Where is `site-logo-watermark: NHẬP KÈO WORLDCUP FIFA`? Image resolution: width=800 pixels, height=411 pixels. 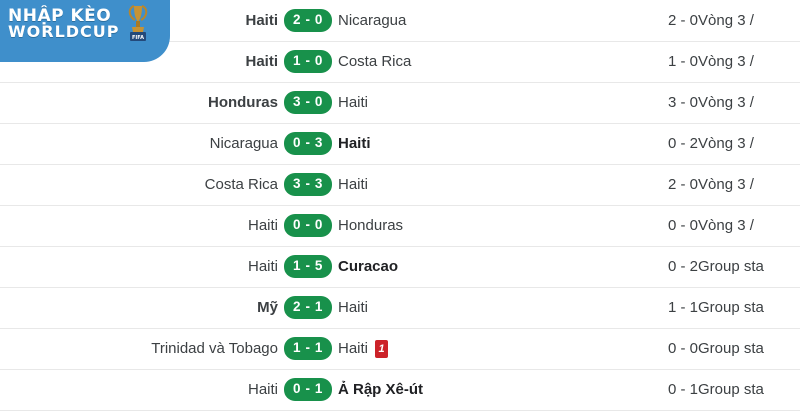 site-logo-watermark: NHẬP KÈO WORLDCUP FIFA is located at coordinates (85, 31).